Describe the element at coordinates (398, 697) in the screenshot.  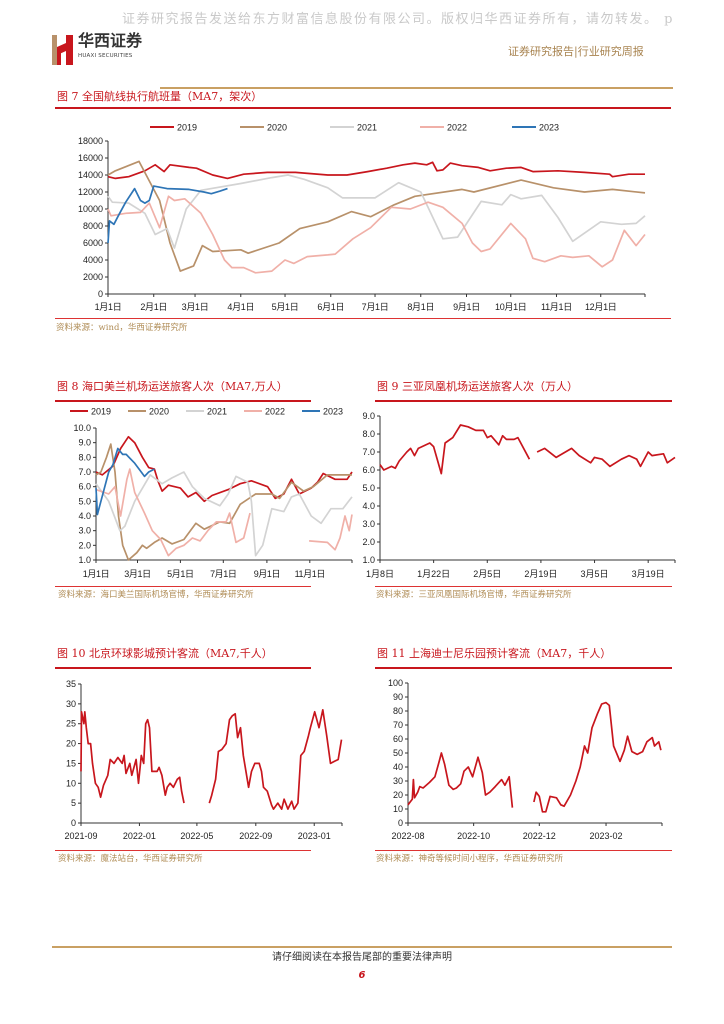
I see `y-tick-label: 90` at that location.